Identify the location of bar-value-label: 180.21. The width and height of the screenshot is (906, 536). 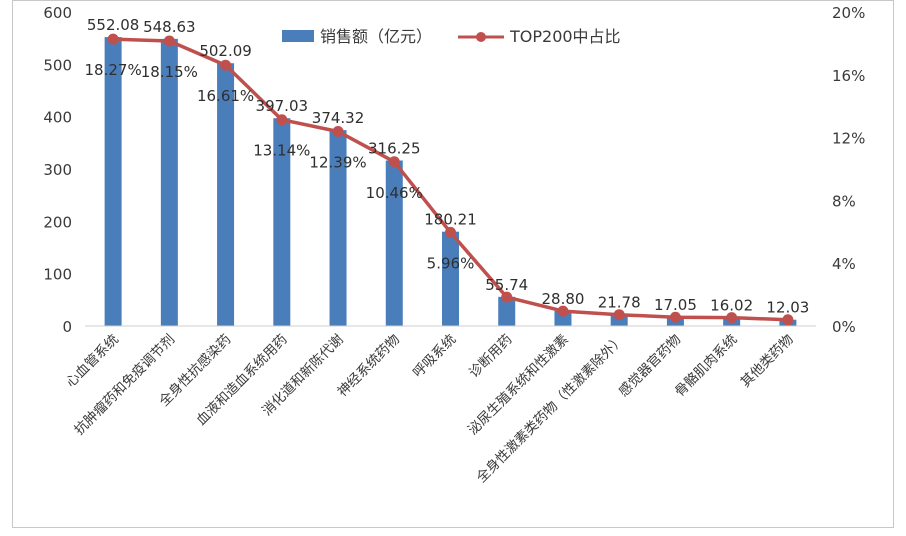
(450, 220).